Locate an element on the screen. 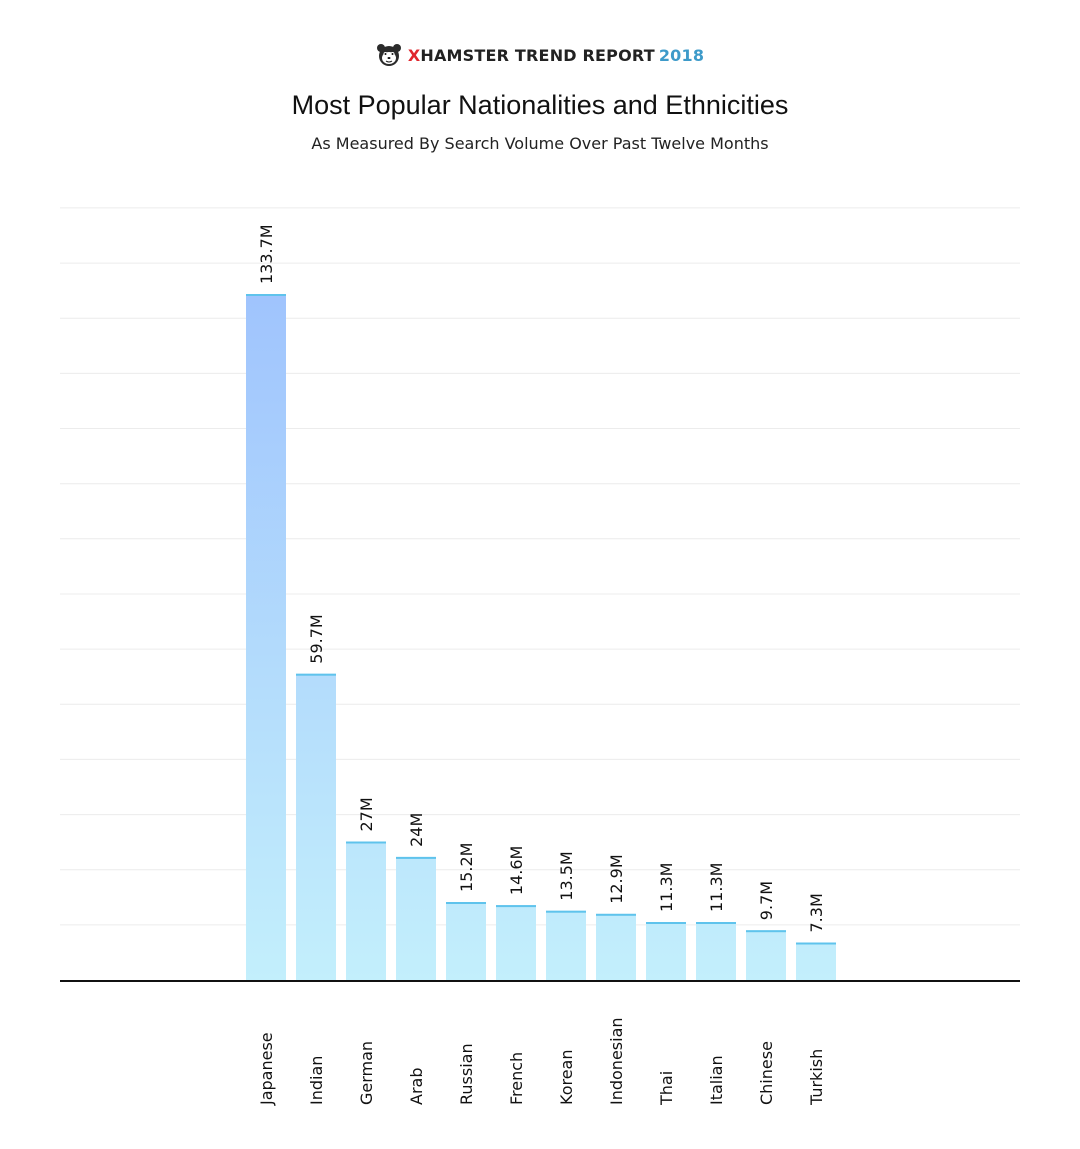 Image resolution: width=1080 pixels, height=1149 pixels. data-label-italian: 11.3M is located at coordinates (716, 887).